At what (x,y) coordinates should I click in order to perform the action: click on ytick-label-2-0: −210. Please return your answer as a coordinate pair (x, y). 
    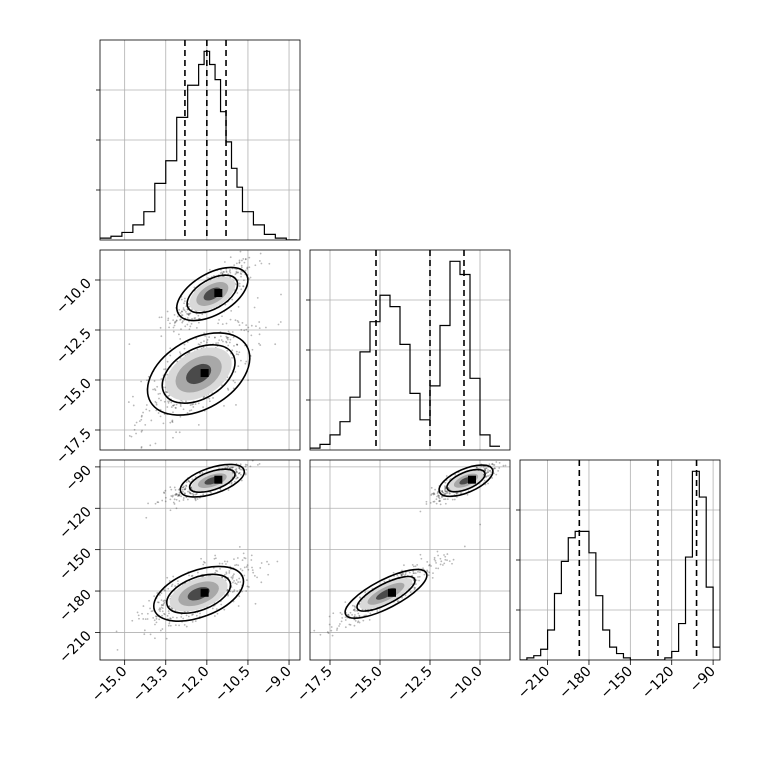
    Looking at the image, I should click on (75, 647).